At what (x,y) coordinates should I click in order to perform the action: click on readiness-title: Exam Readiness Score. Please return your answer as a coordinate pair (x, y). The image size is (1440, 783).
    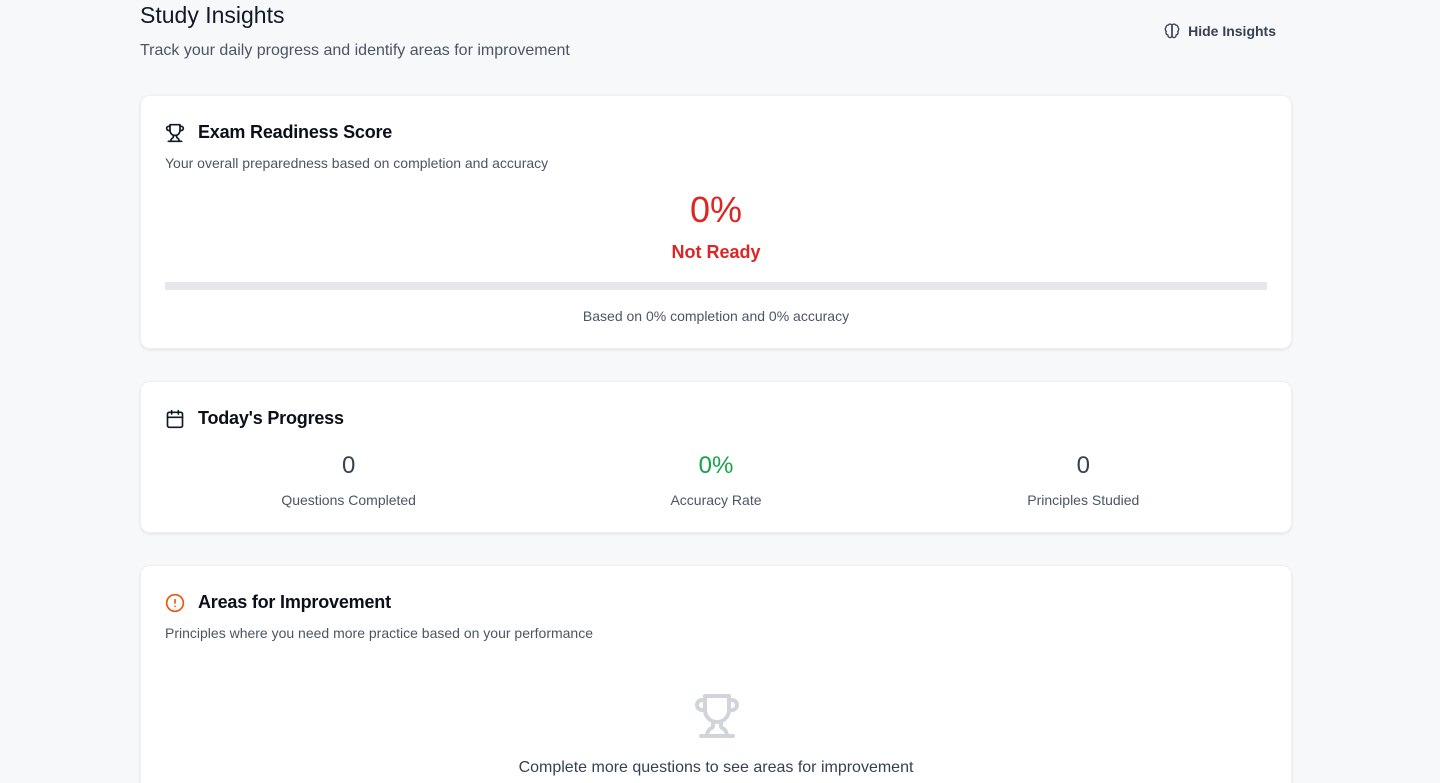
    Looking at the image, I should click on (295, 132).